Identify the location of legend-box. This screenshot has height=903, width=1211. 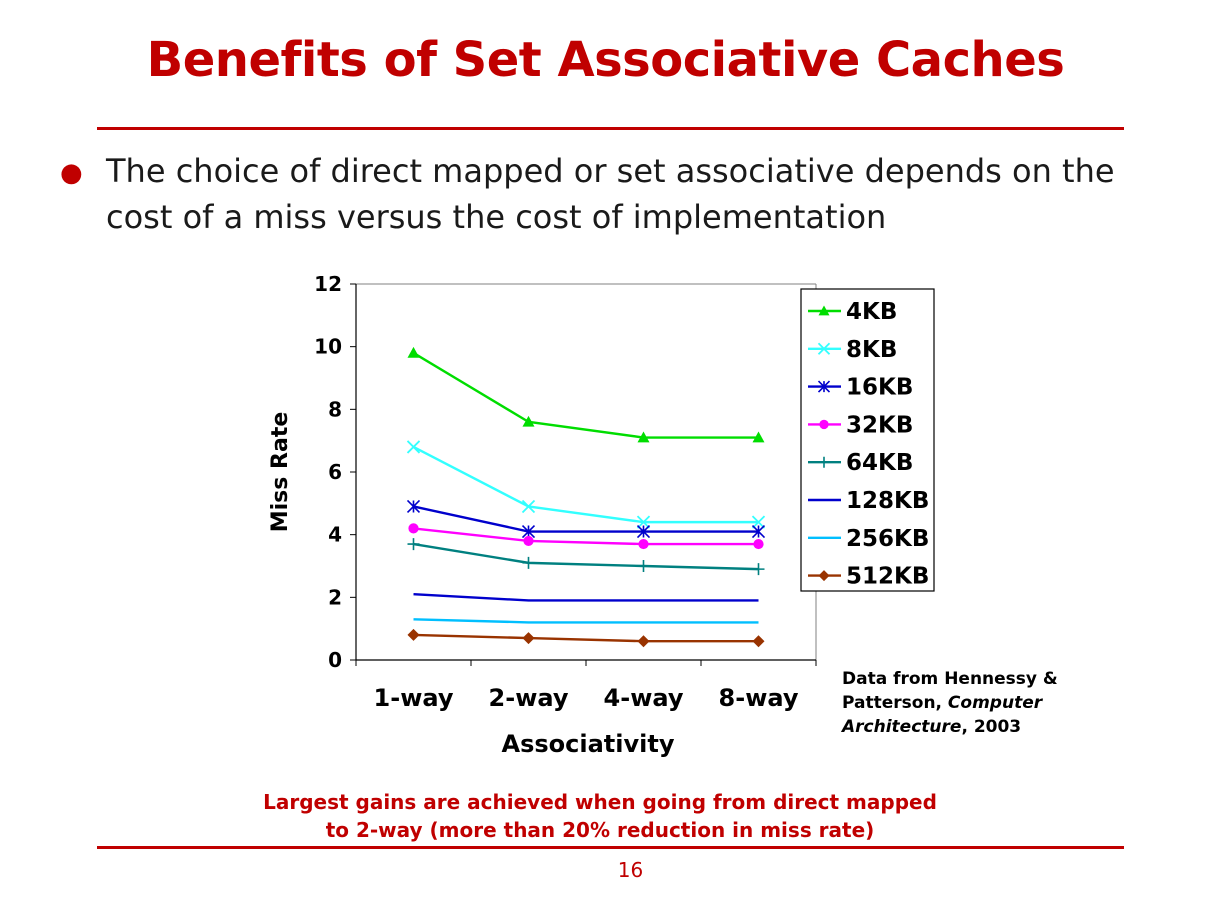
(867, 440).